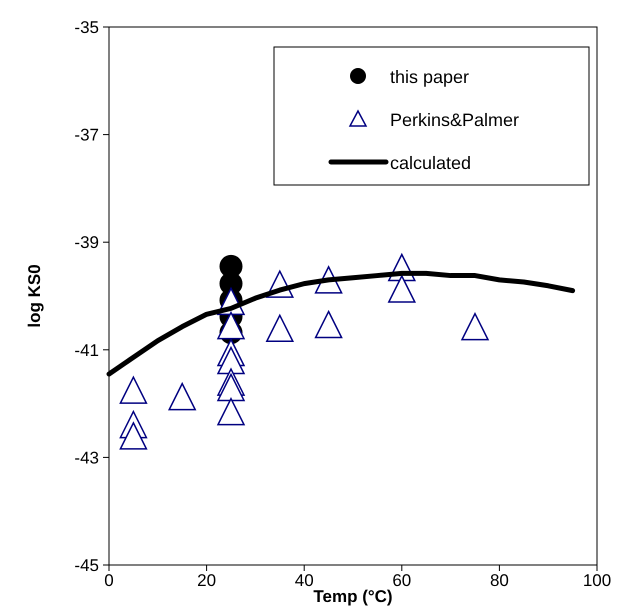  Describe the element at coordinates (86, 242) in the screenshot. I see `y-tick-label: -39` at that location.